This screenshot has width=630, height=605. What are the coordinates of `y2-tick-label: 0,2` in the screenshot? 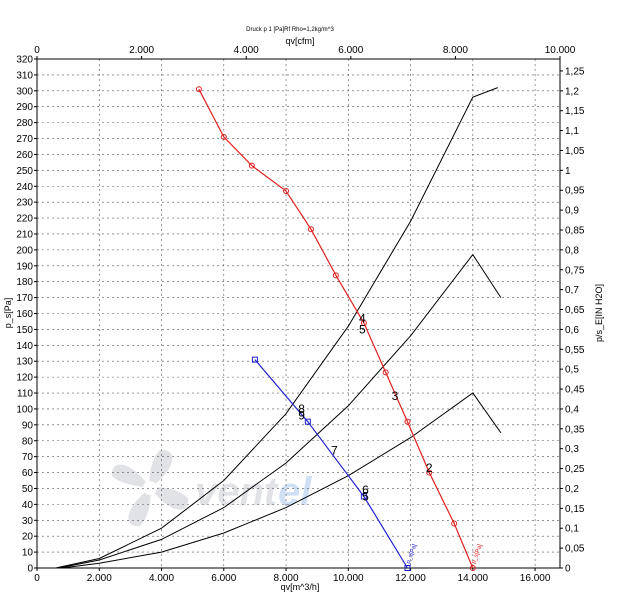 It's located at (572, 489).